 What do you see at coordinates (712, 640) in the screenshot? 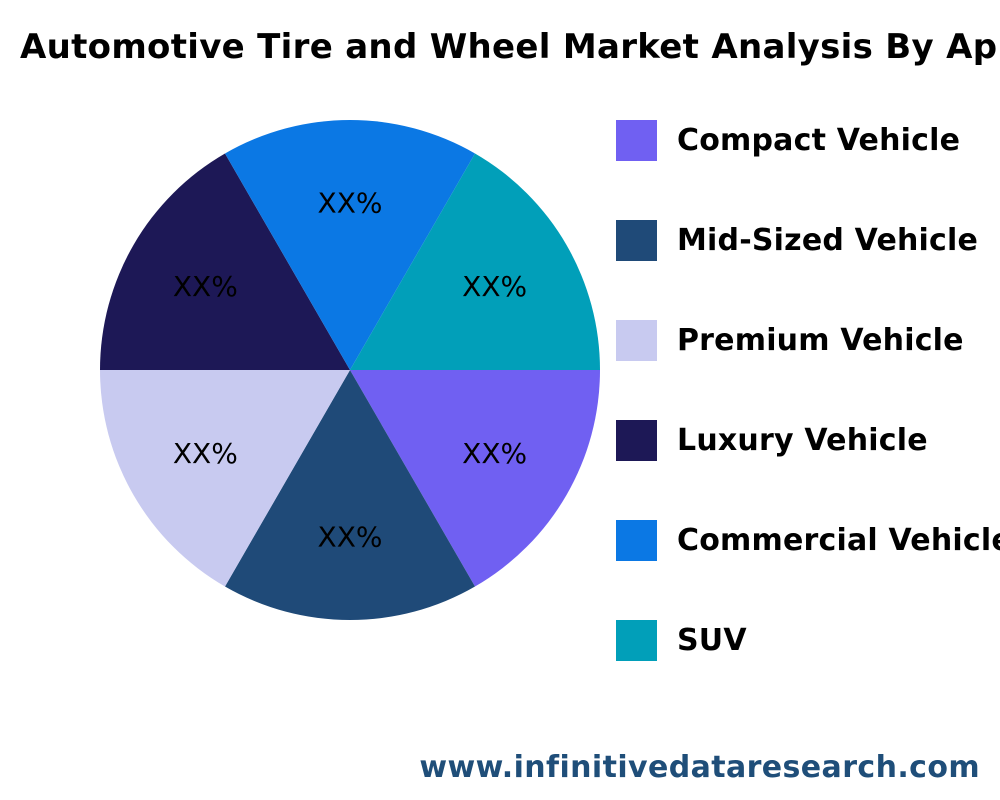
I see `legend-label: SUV` at bounding box center [712, 640].